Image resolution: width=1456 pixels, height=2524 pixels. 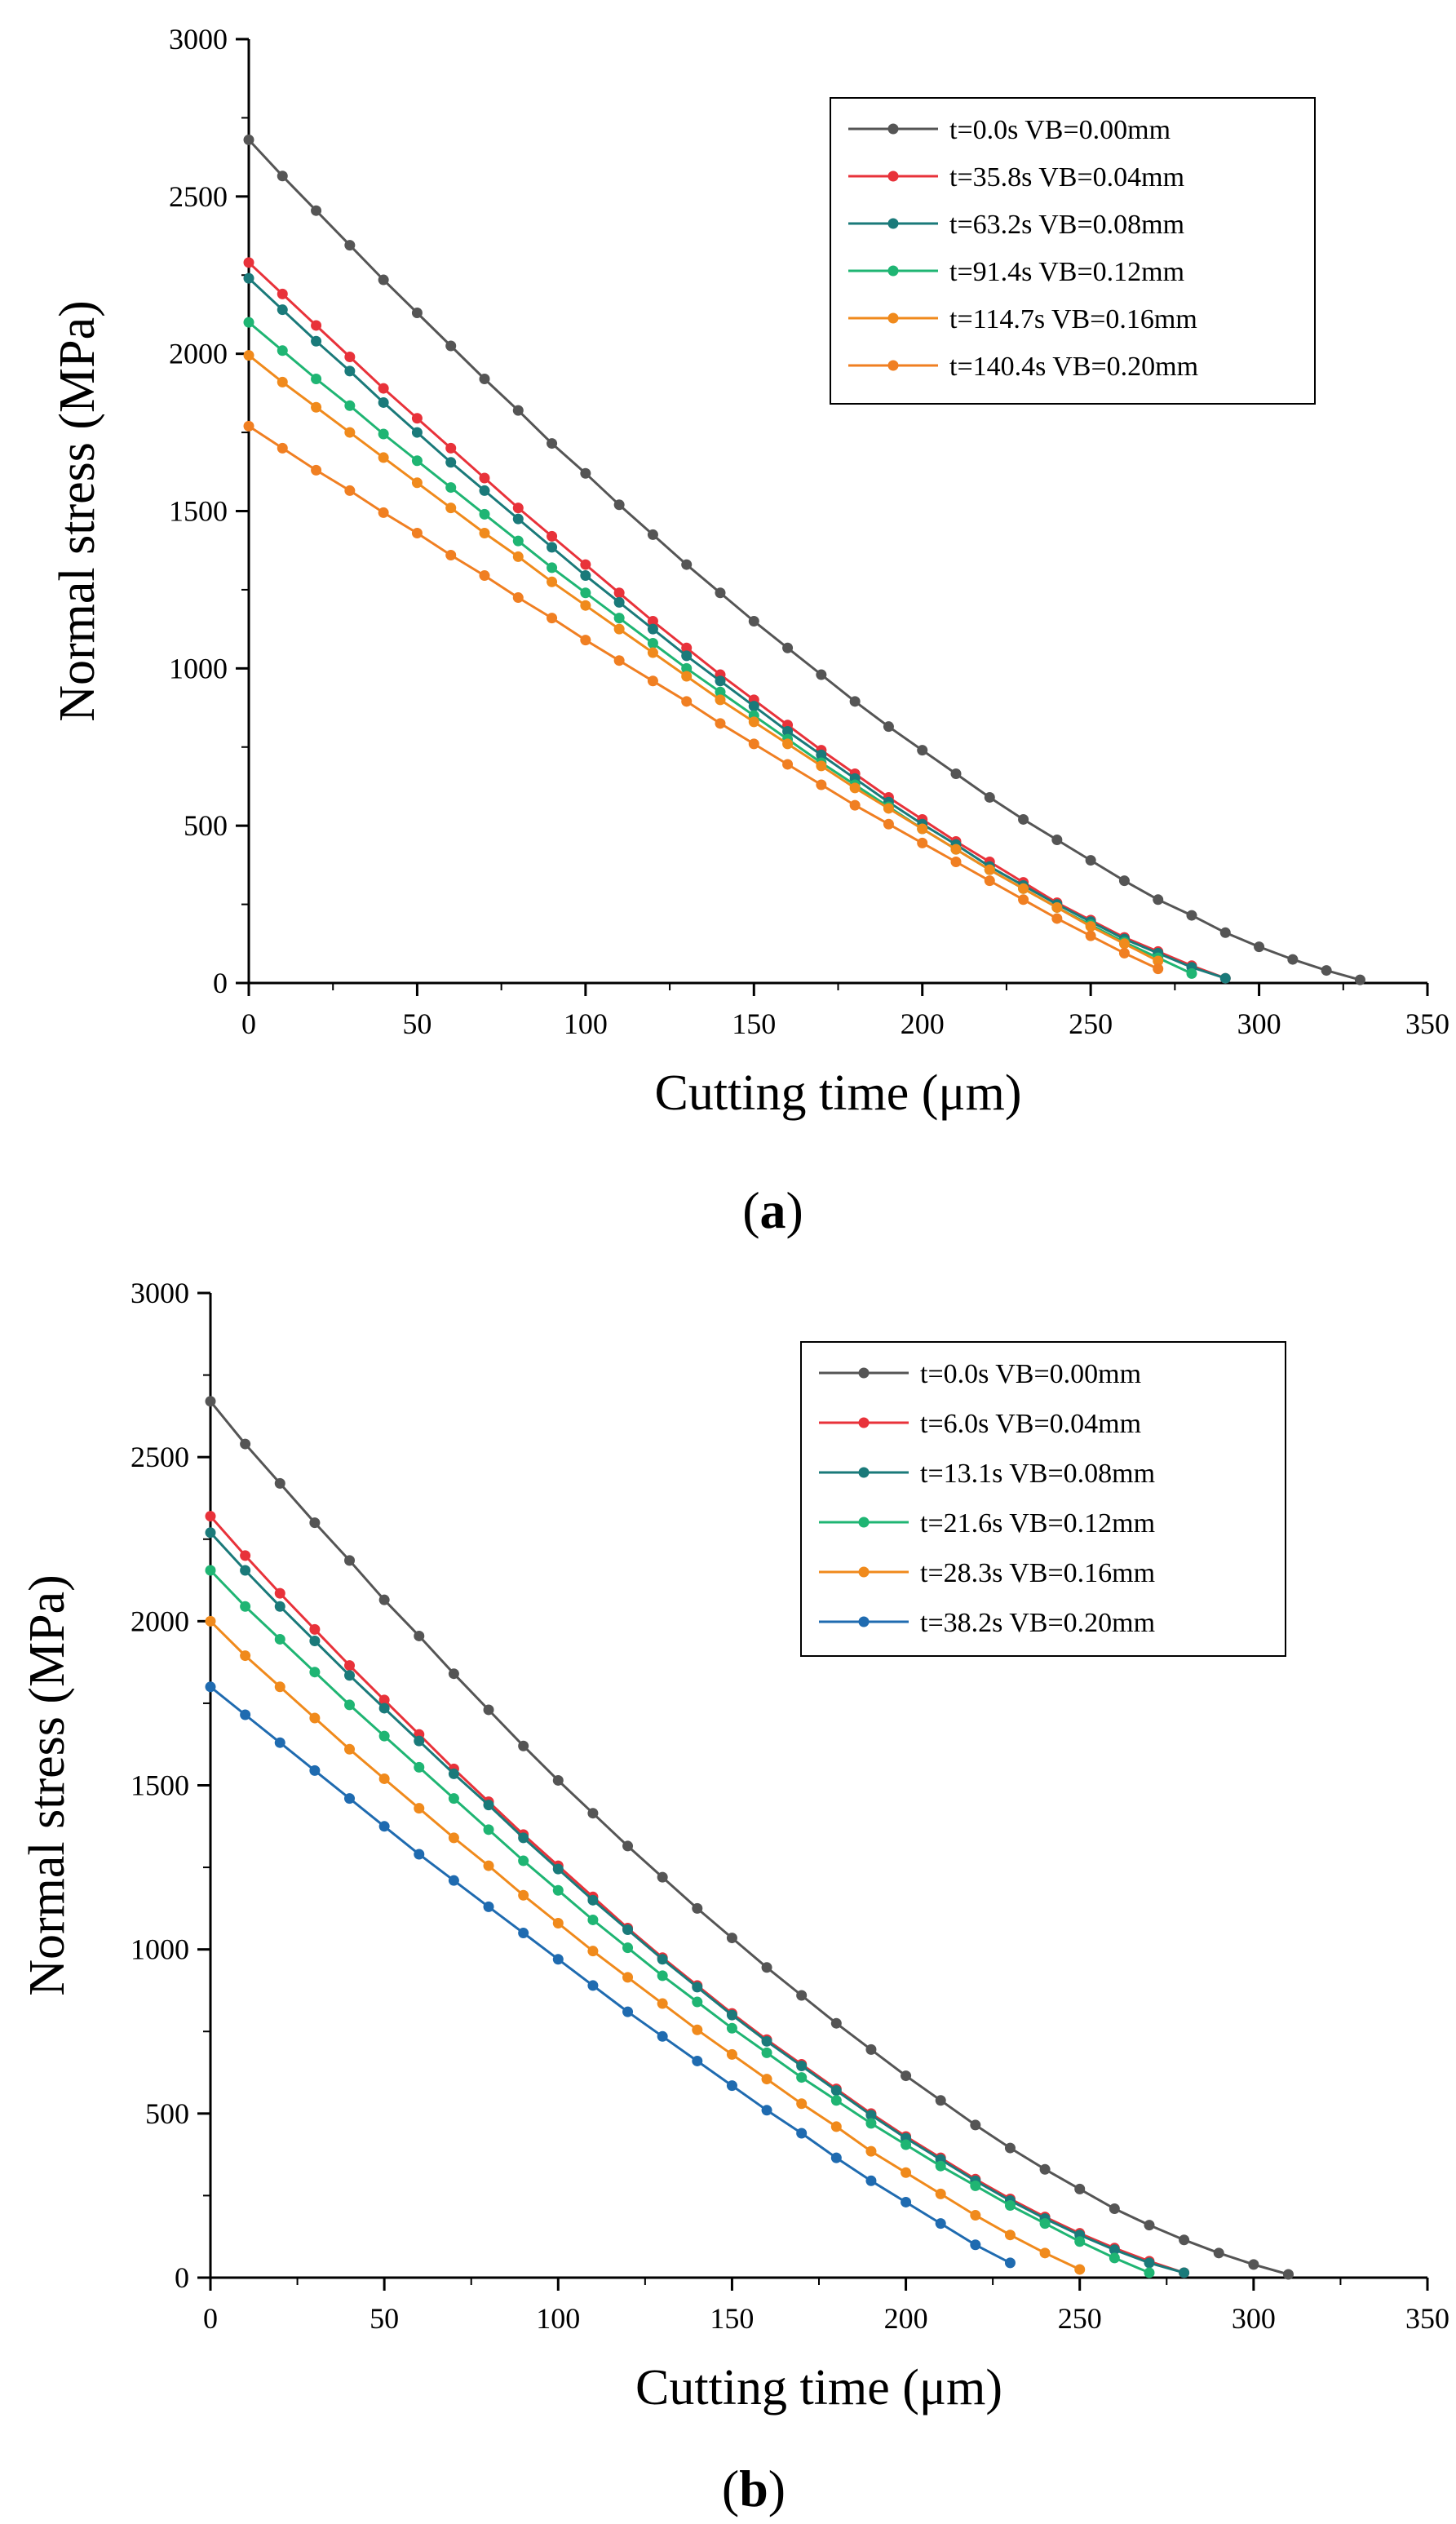 I want to click on legend-entry-b: t=38.2s VB=0.20mm, so click(x=1037, y=1623).